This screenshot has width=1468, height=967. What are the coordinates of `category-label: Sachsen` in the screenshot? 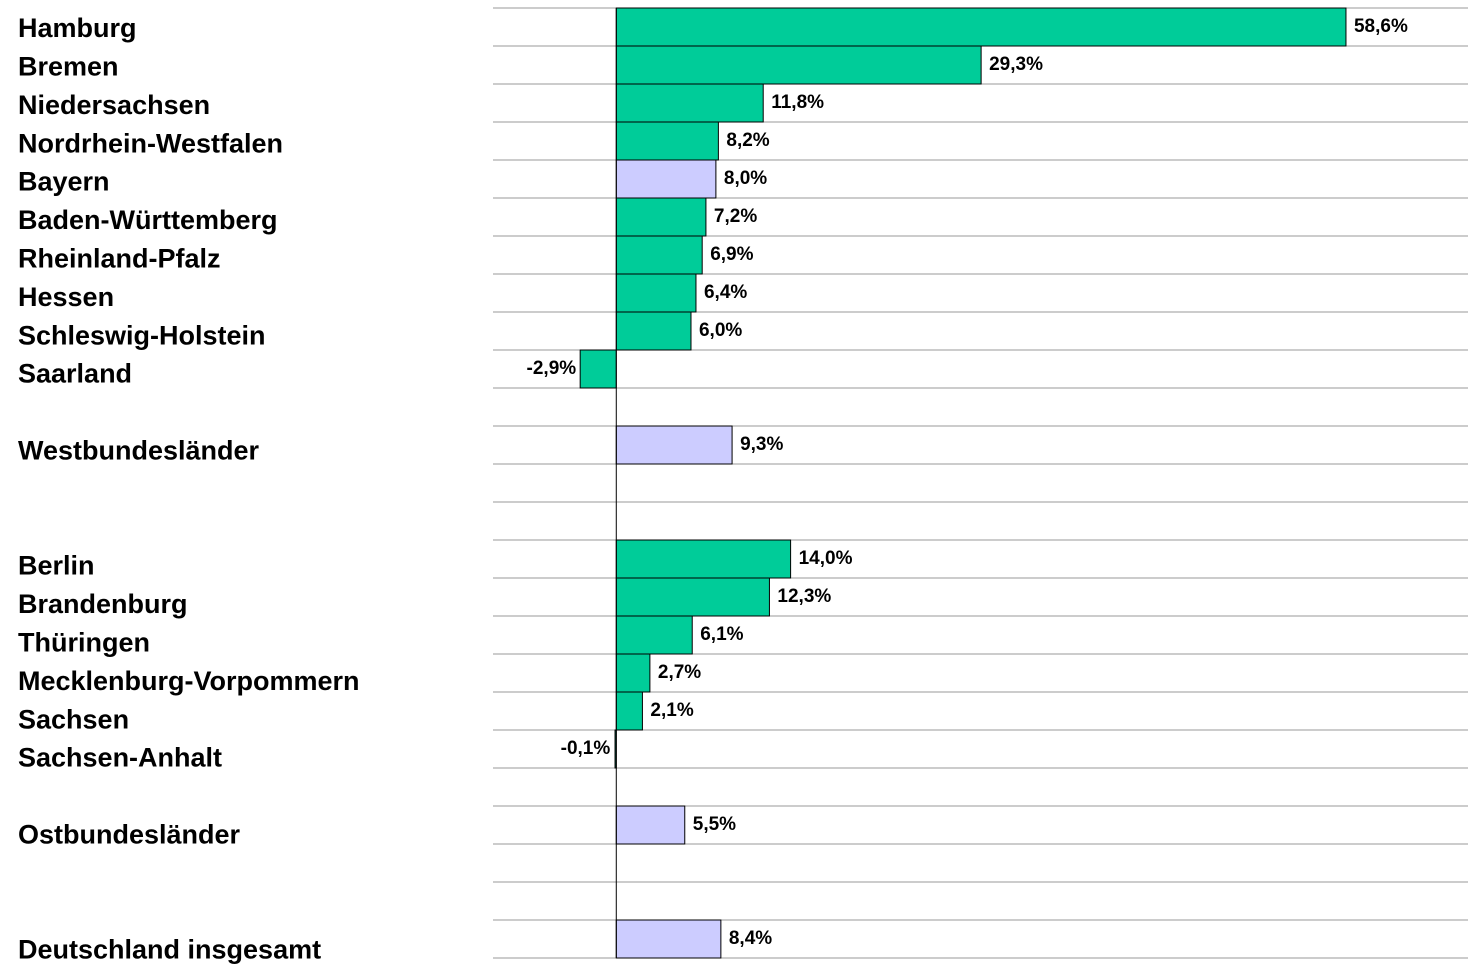 It's located at (73, 719).